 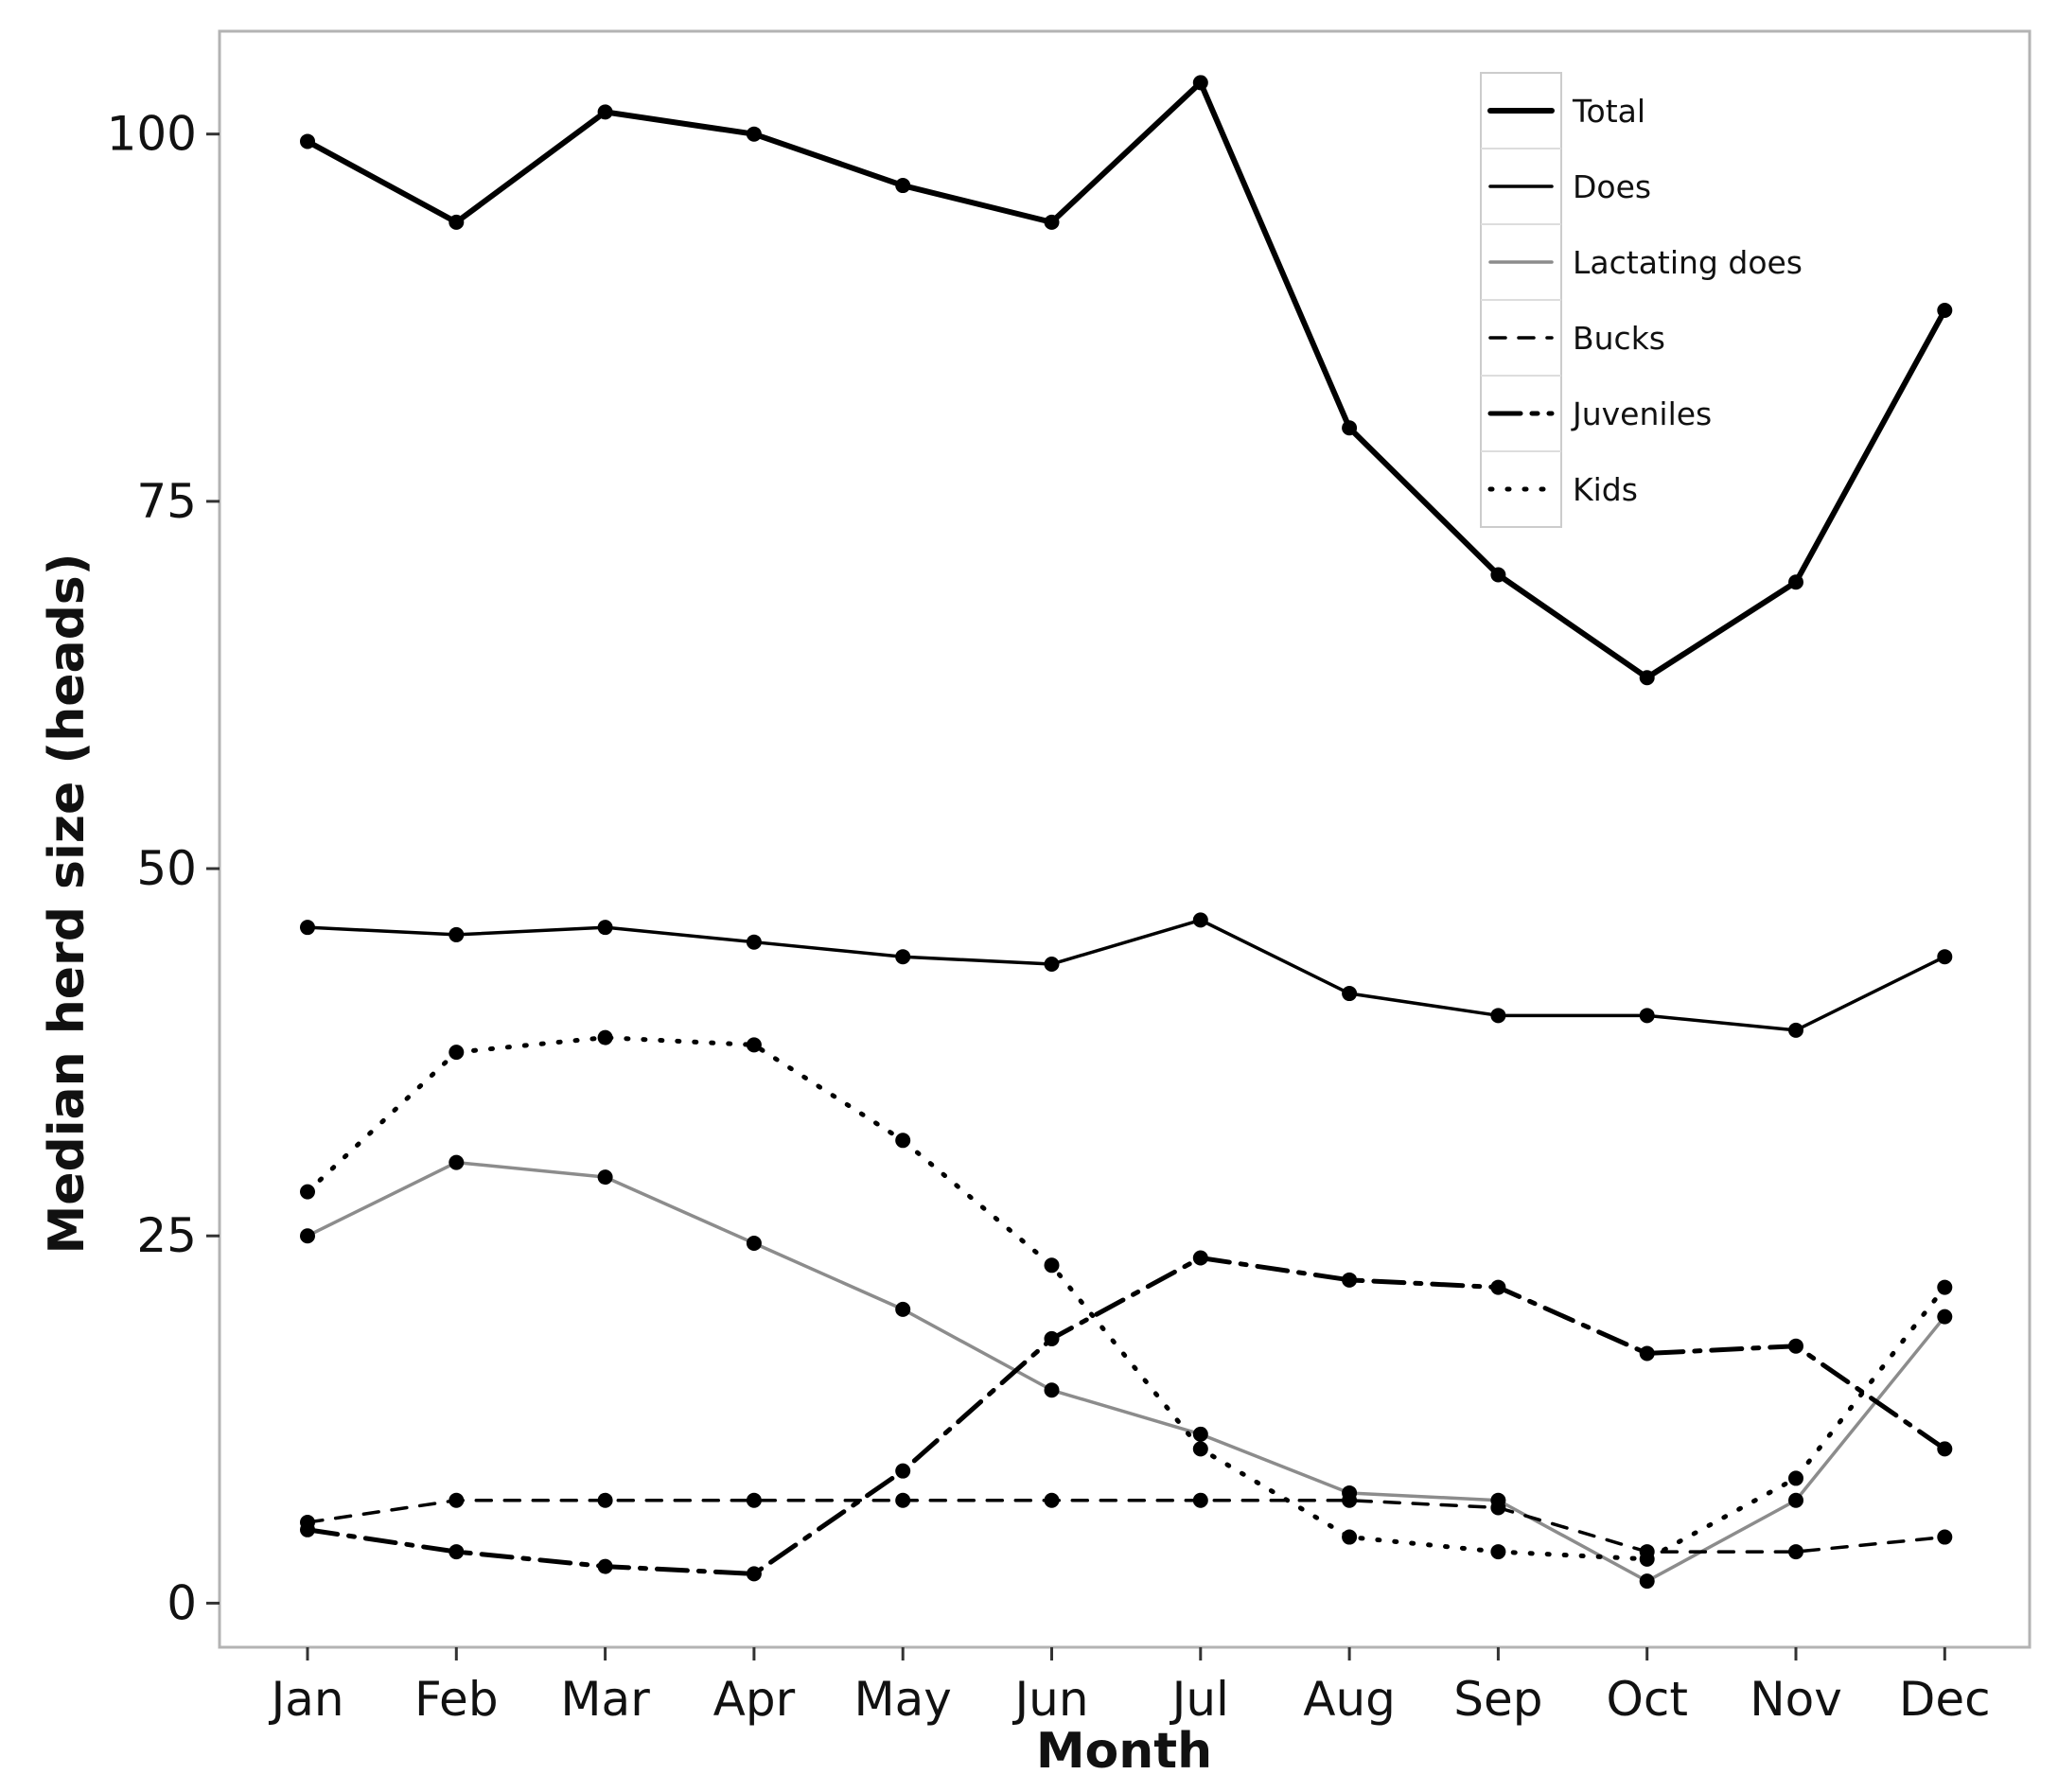 I want to click on x-tick-label: May, so click(x=903, y=1699).